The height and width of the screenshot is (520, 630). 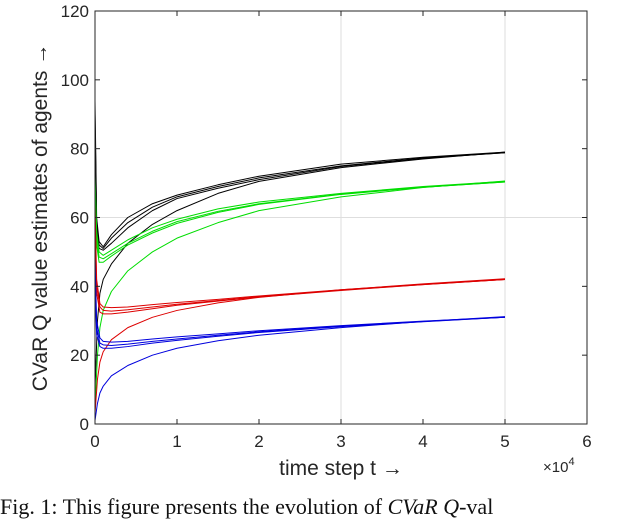 I want to click on y-tick-label: 100, so click(x=75, y=80).